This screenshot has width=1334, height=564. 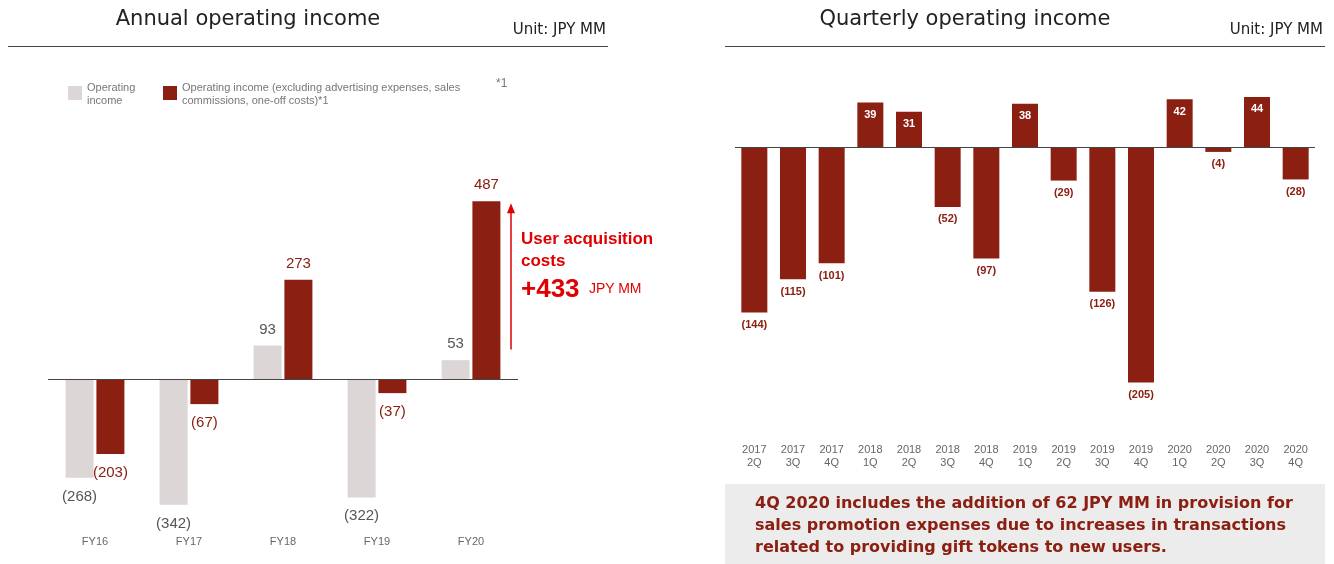 I want to click on x-tick-label: 2018 3Q, so click(x=947, y=455).